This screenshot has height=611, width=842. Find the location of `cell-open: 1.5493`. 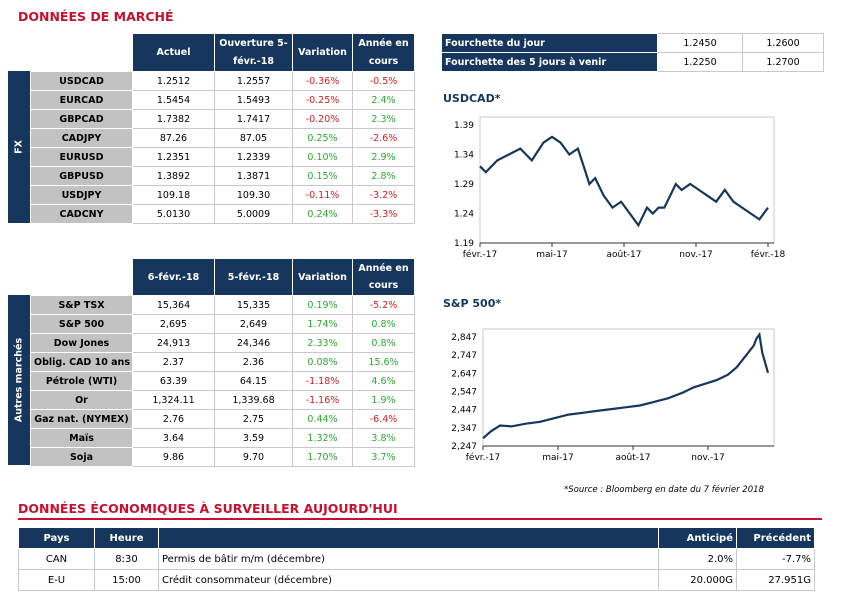

cell-open: 1.5493 is located at coordinates (253, 100).